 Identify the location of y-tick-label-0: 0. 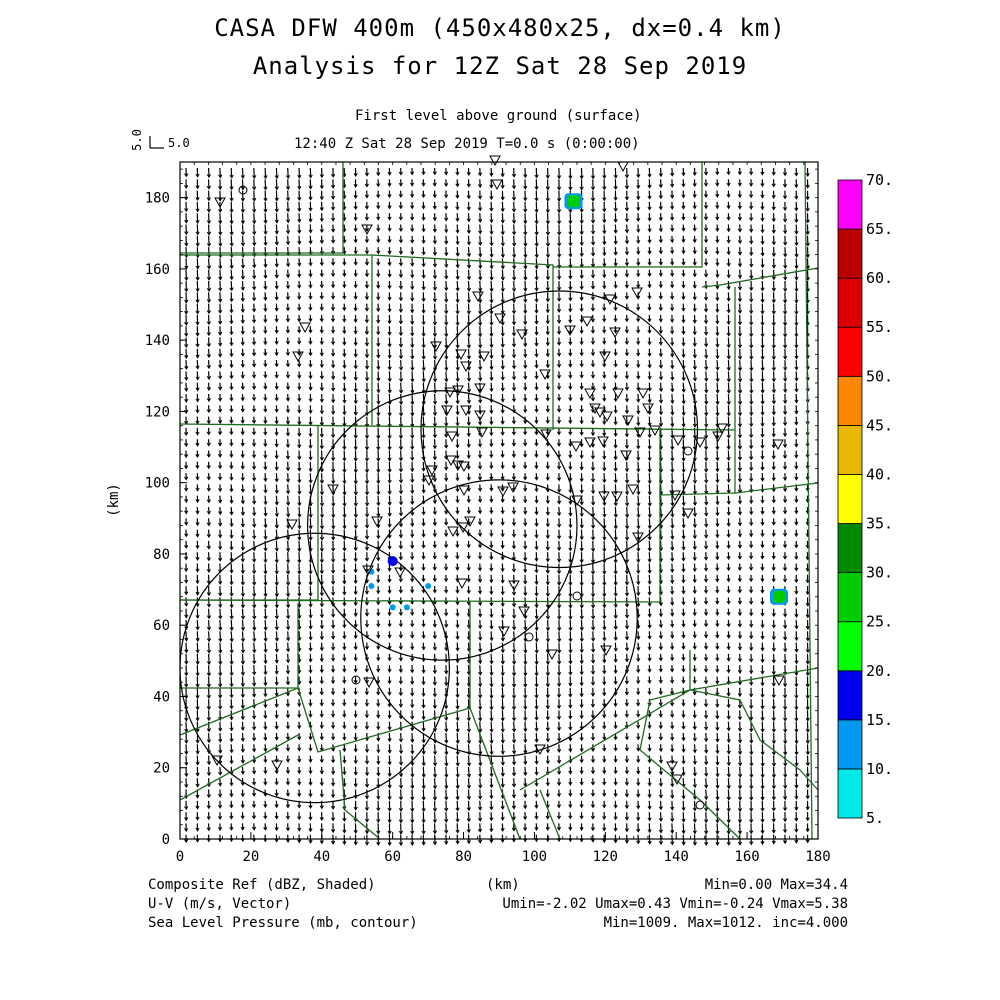
(166, 840).